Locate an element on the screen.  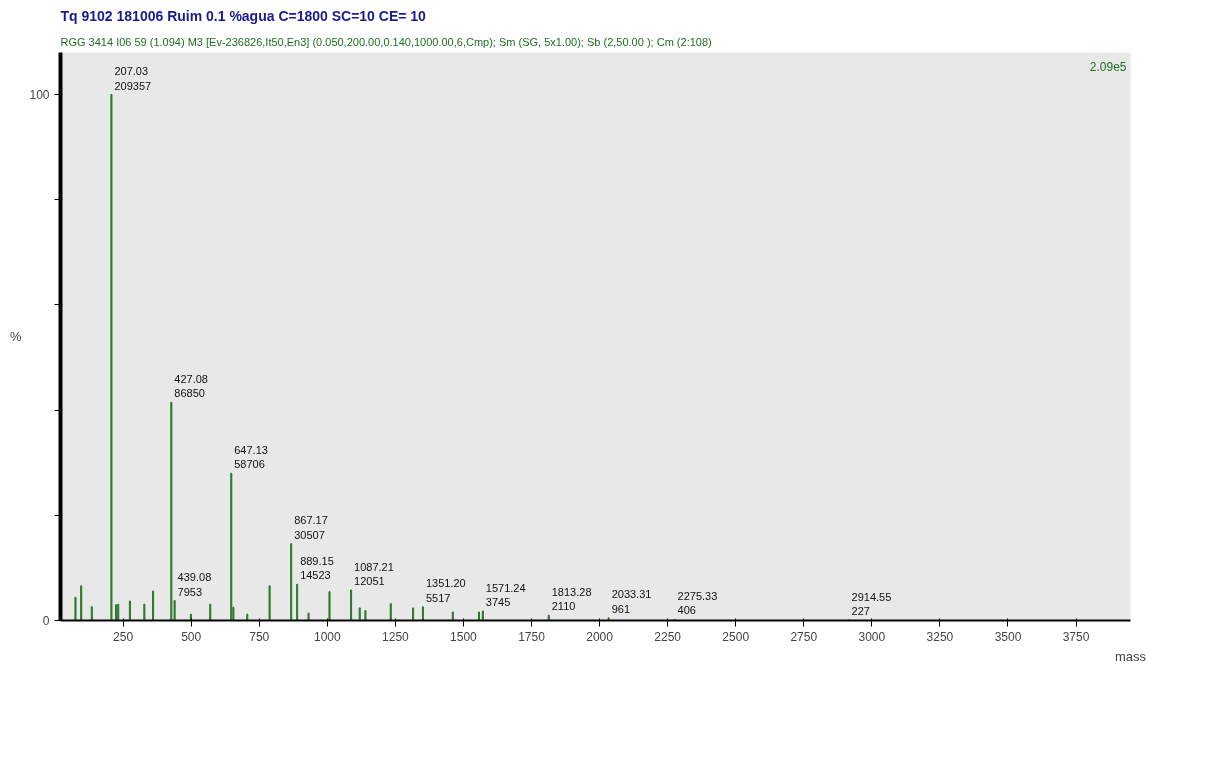
x-tick-label: 1000 is located at coordinates (327, 636).